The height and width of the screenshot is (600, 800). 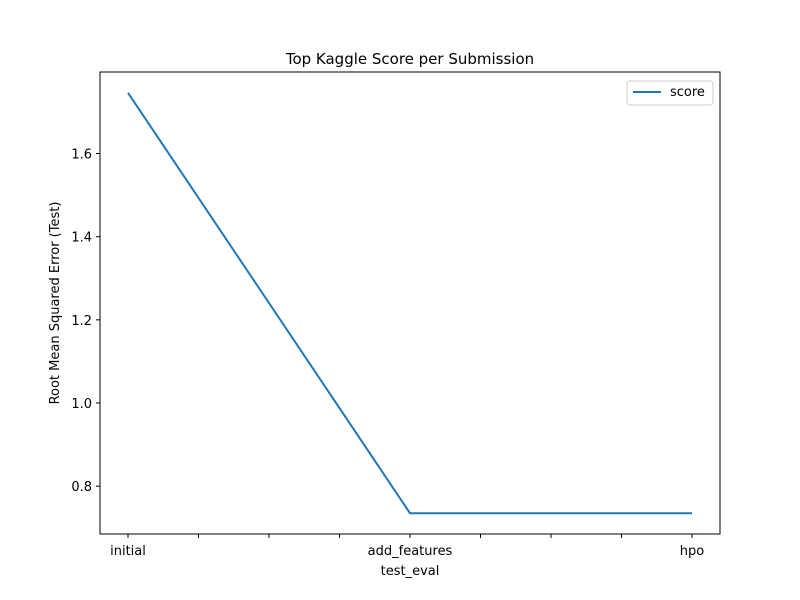 I want to click on y-tick-label: 1.6, so click(x=81, y=155).